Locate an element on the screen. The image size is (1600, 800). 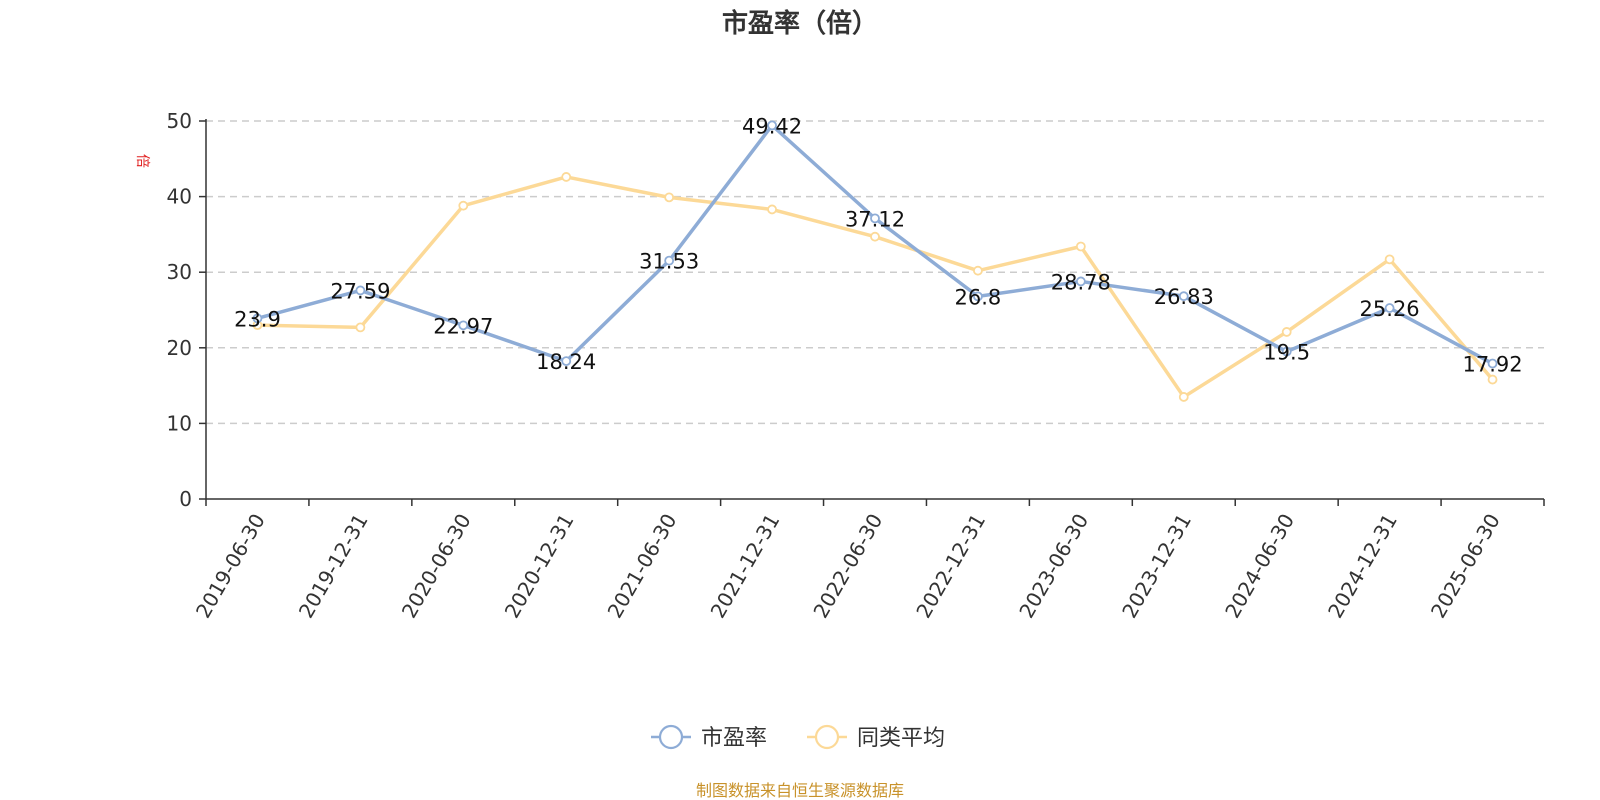
data-label: 23.9 is located at coordinates (257, 319).